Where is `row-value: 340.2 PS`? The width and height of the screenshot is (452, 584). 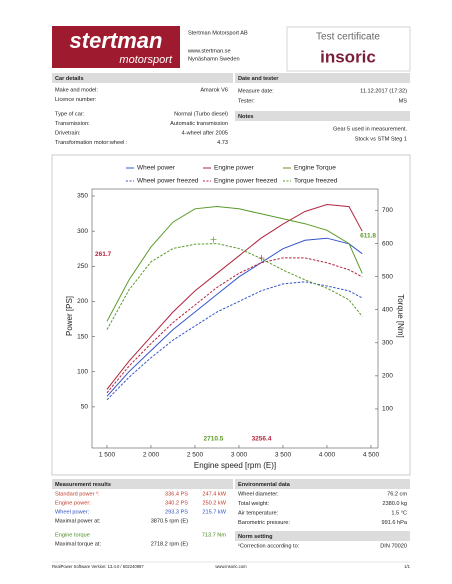 row-value: 340.2 PS is located at coordinates (176, 503).